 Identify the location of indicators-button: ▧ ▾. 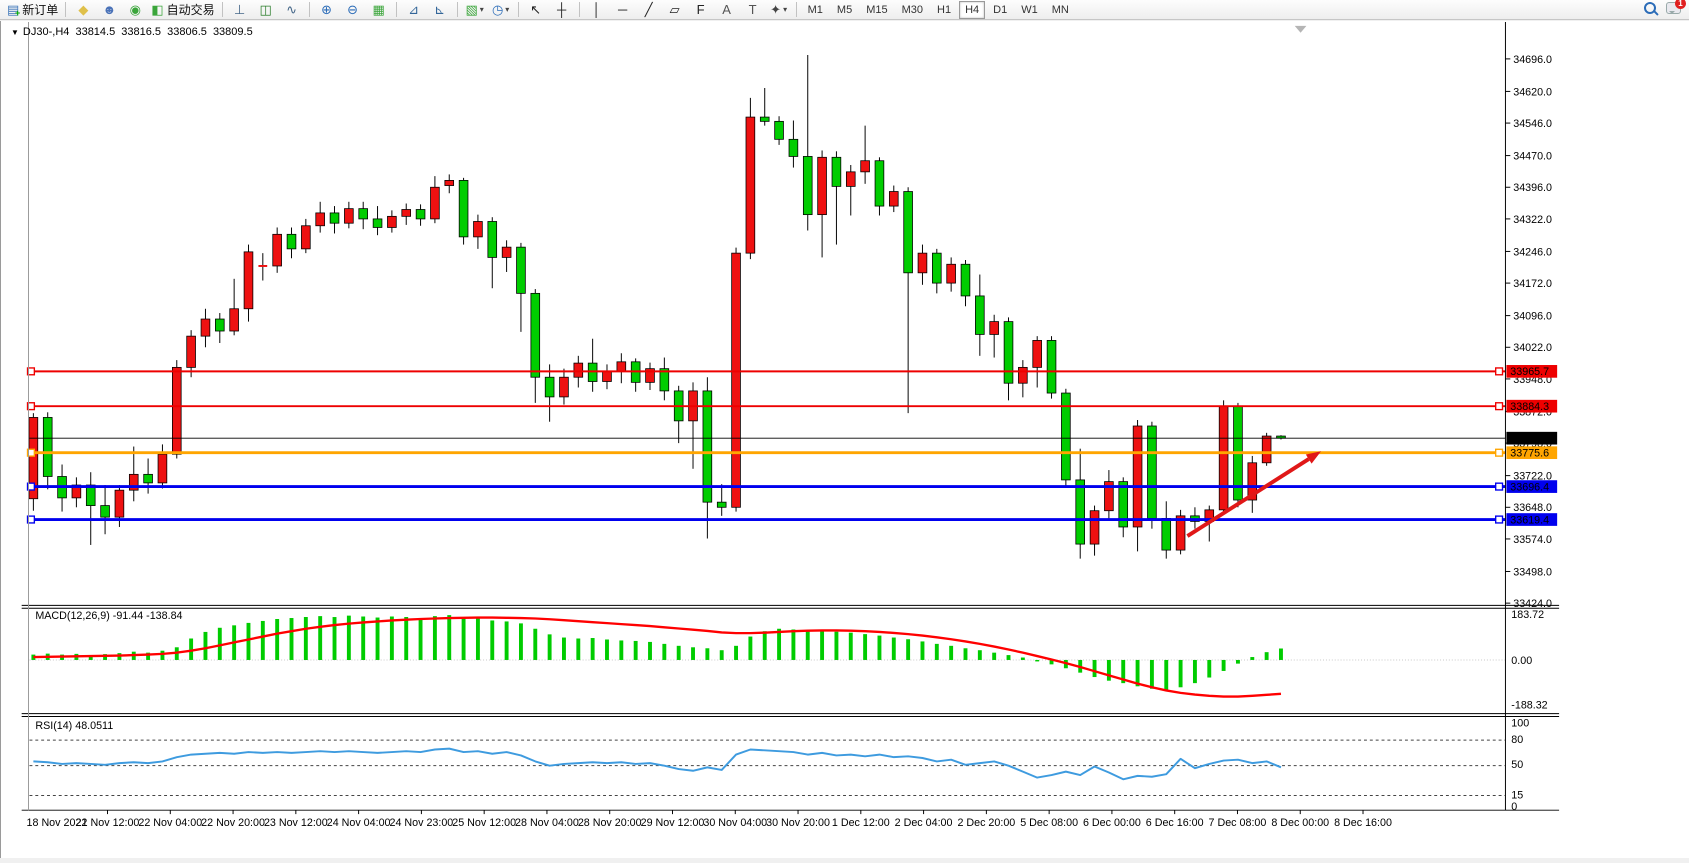
(475, 10).